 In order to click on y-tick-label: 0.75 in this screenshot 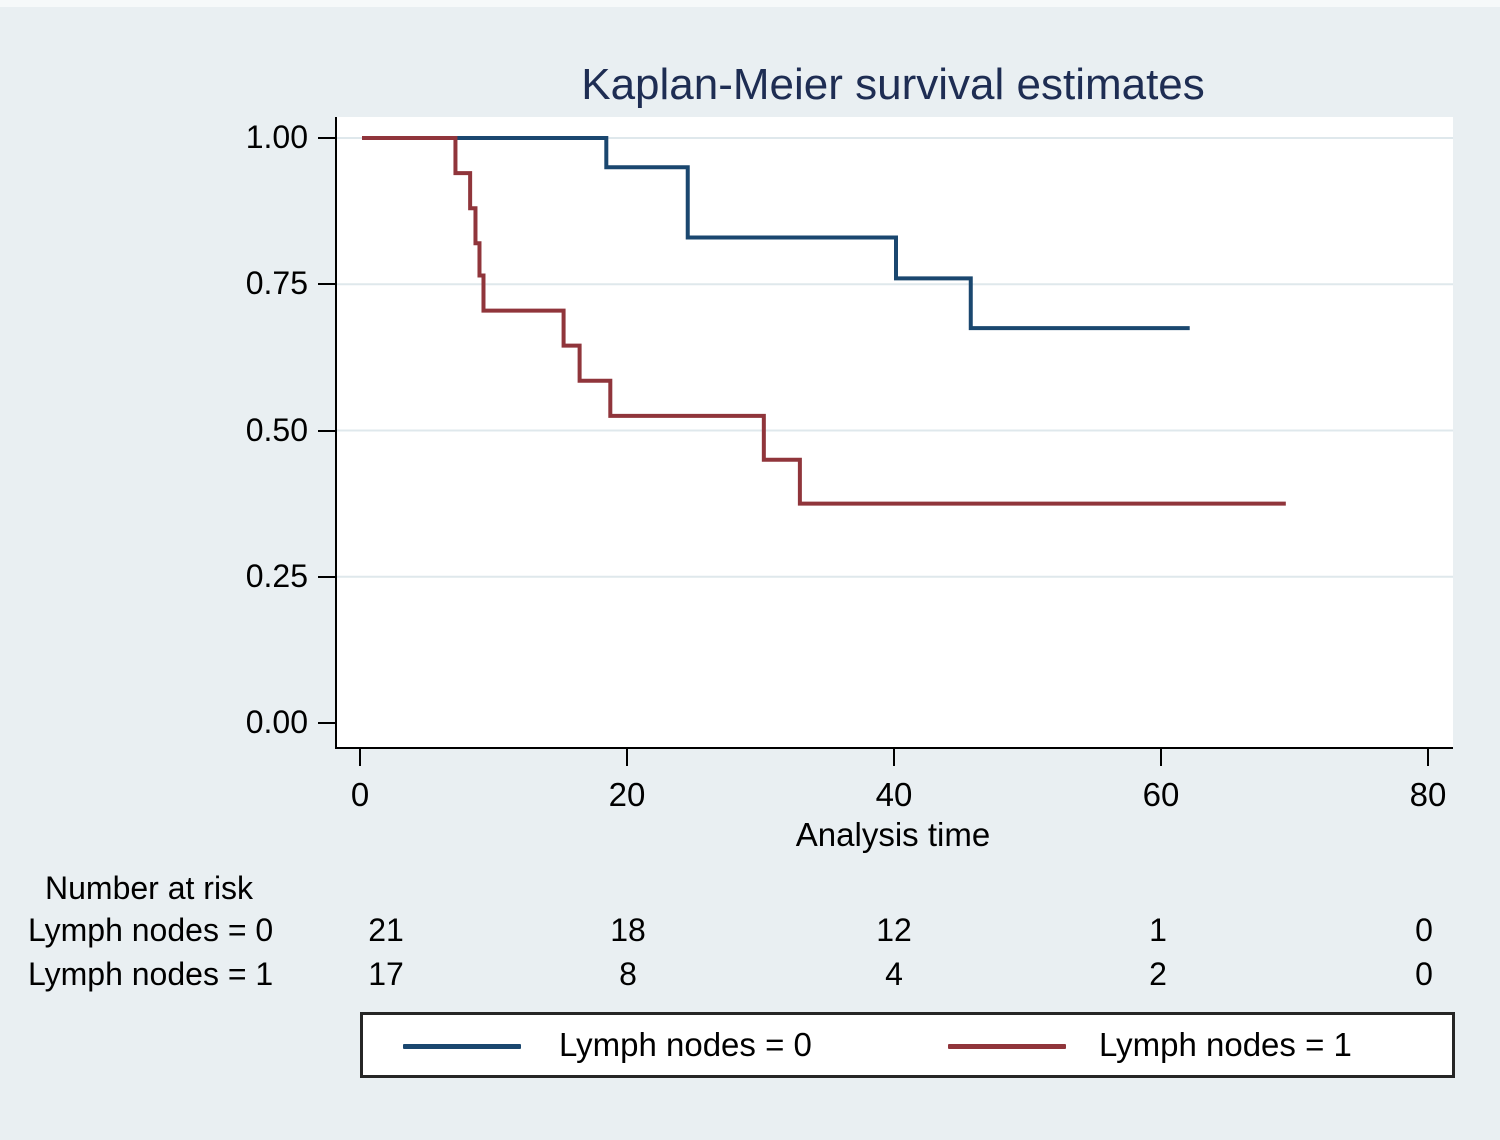, I will do `click(276, 283)`.